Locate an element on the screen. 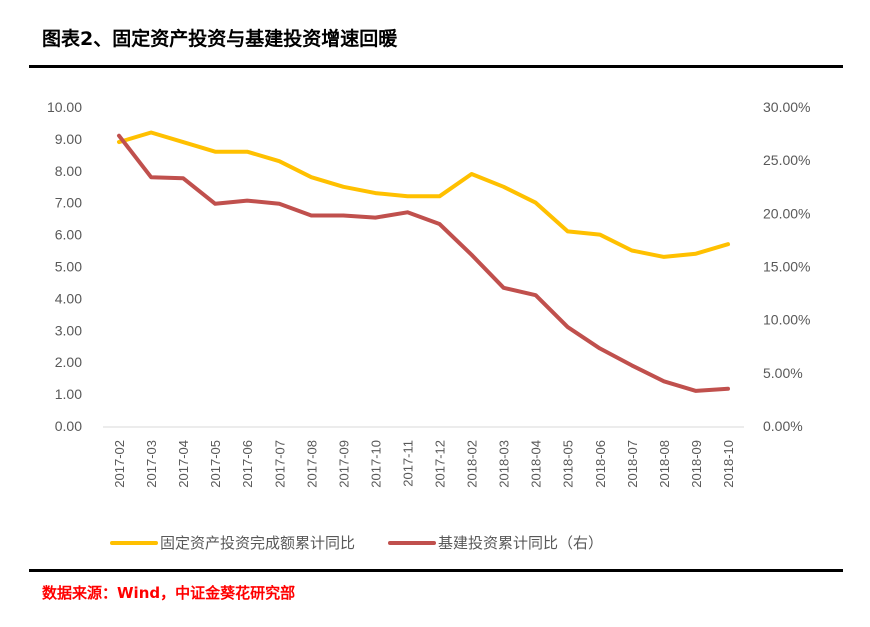  left-axis-tick-label: 10.00 is located at coordinates (64, 107).